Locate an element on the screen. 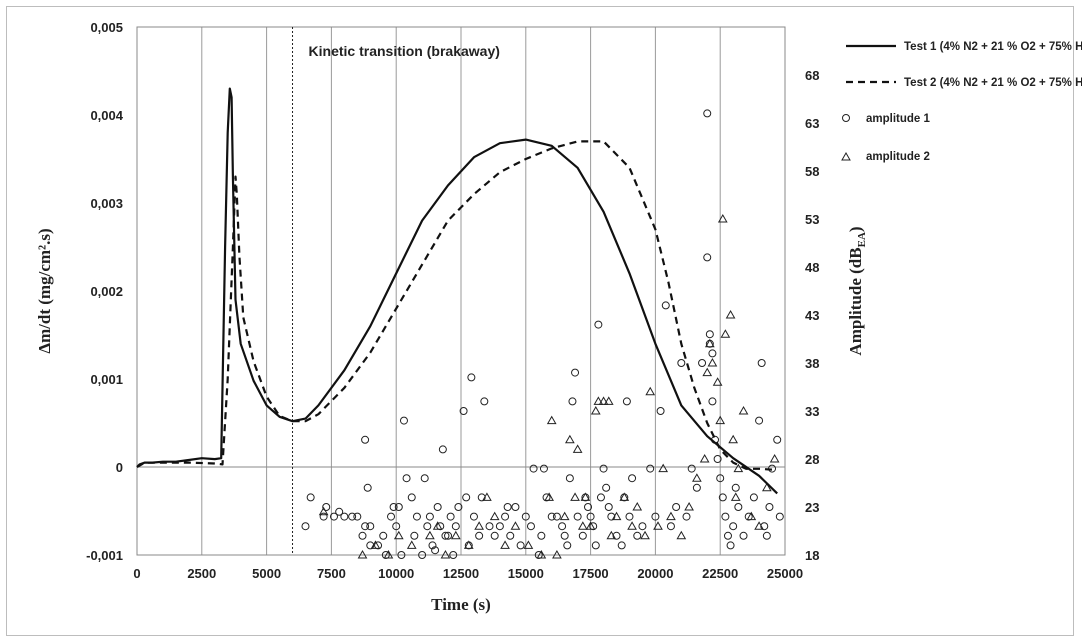 Image resolution: width=1082 pixels, height=644 pixels. y-left-tick-label: 0,005 is located at coordinates (106, 27).